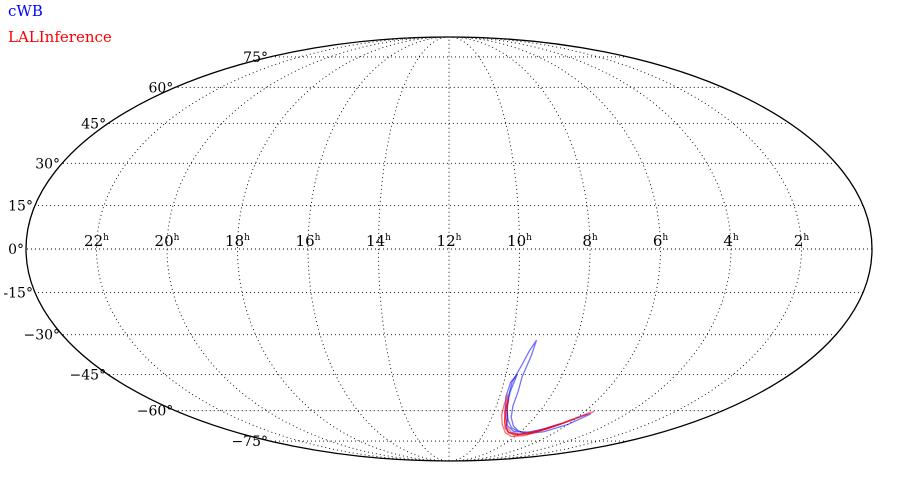 The image size is (900, 500). What do you see at coordinates (449, 241) in the screenshot?
I see `ra-tick-label: 12h` at bounding box center [449, 241].